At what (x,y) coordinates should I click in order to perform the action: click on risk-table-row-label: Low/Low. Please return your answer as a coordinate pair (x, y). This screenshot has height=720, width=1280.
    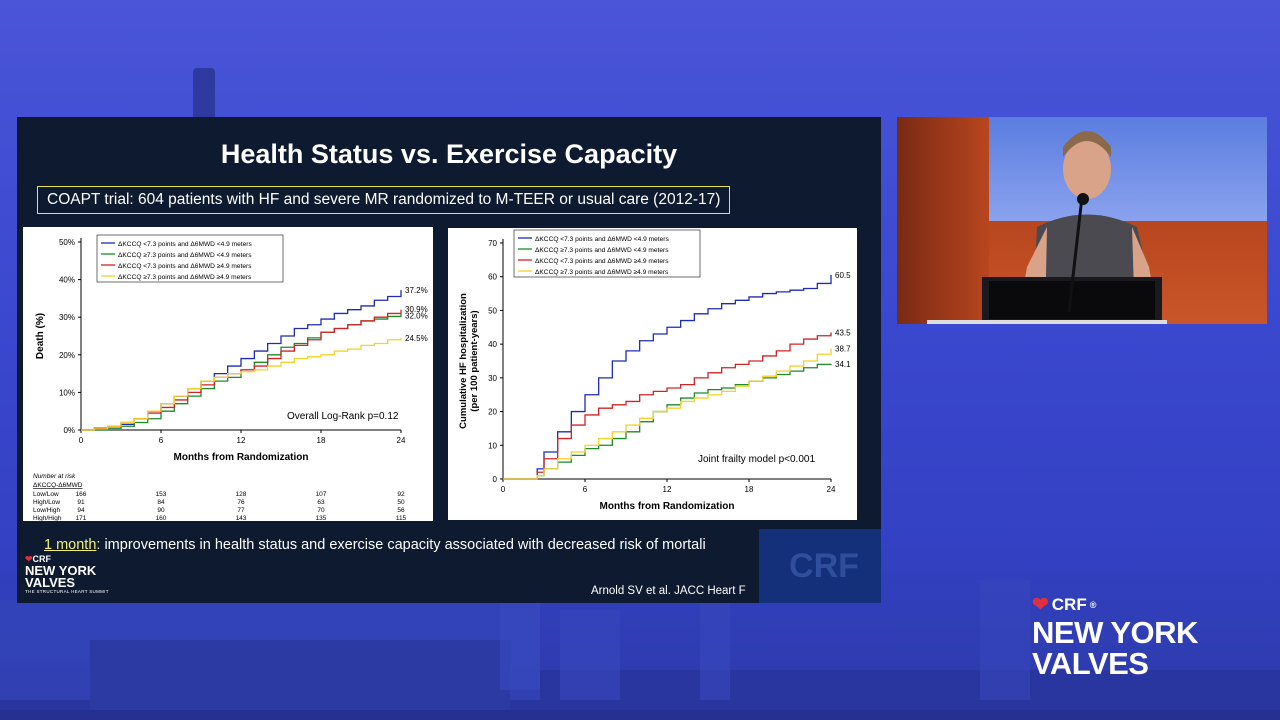
    Looking at the image, I should click on (46, 494).